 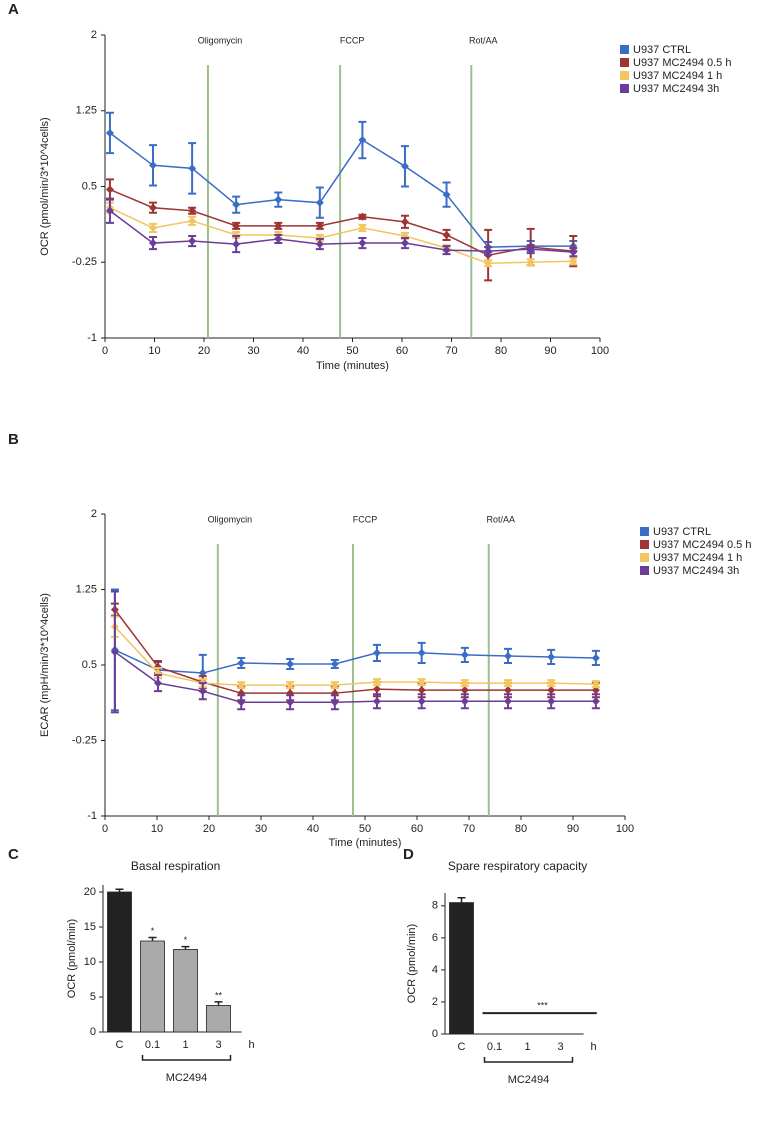 I want to click on legend-label: U937 MC2494 3h, so click(x=696, y=571).